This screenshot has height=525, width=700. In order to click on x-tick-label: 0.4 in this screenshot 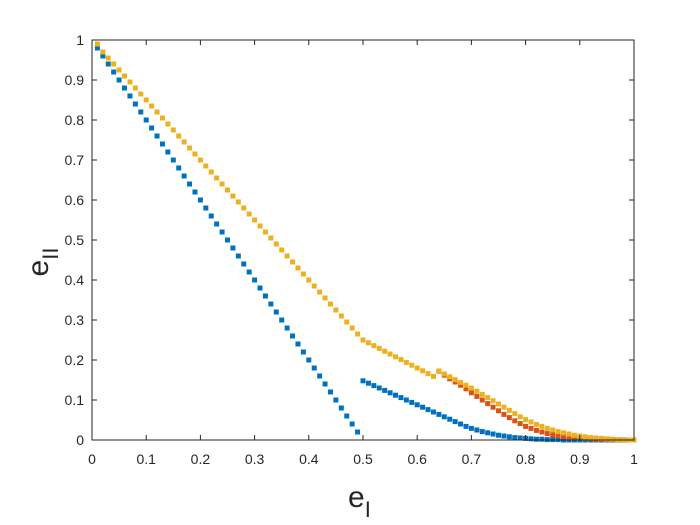, I will do `click(309, 459)`.